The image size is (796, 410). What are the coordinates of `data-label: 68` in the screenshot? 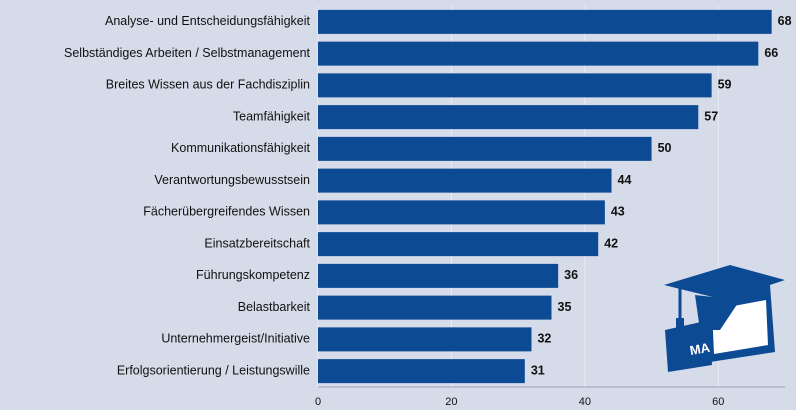 It's located at (785, 21).